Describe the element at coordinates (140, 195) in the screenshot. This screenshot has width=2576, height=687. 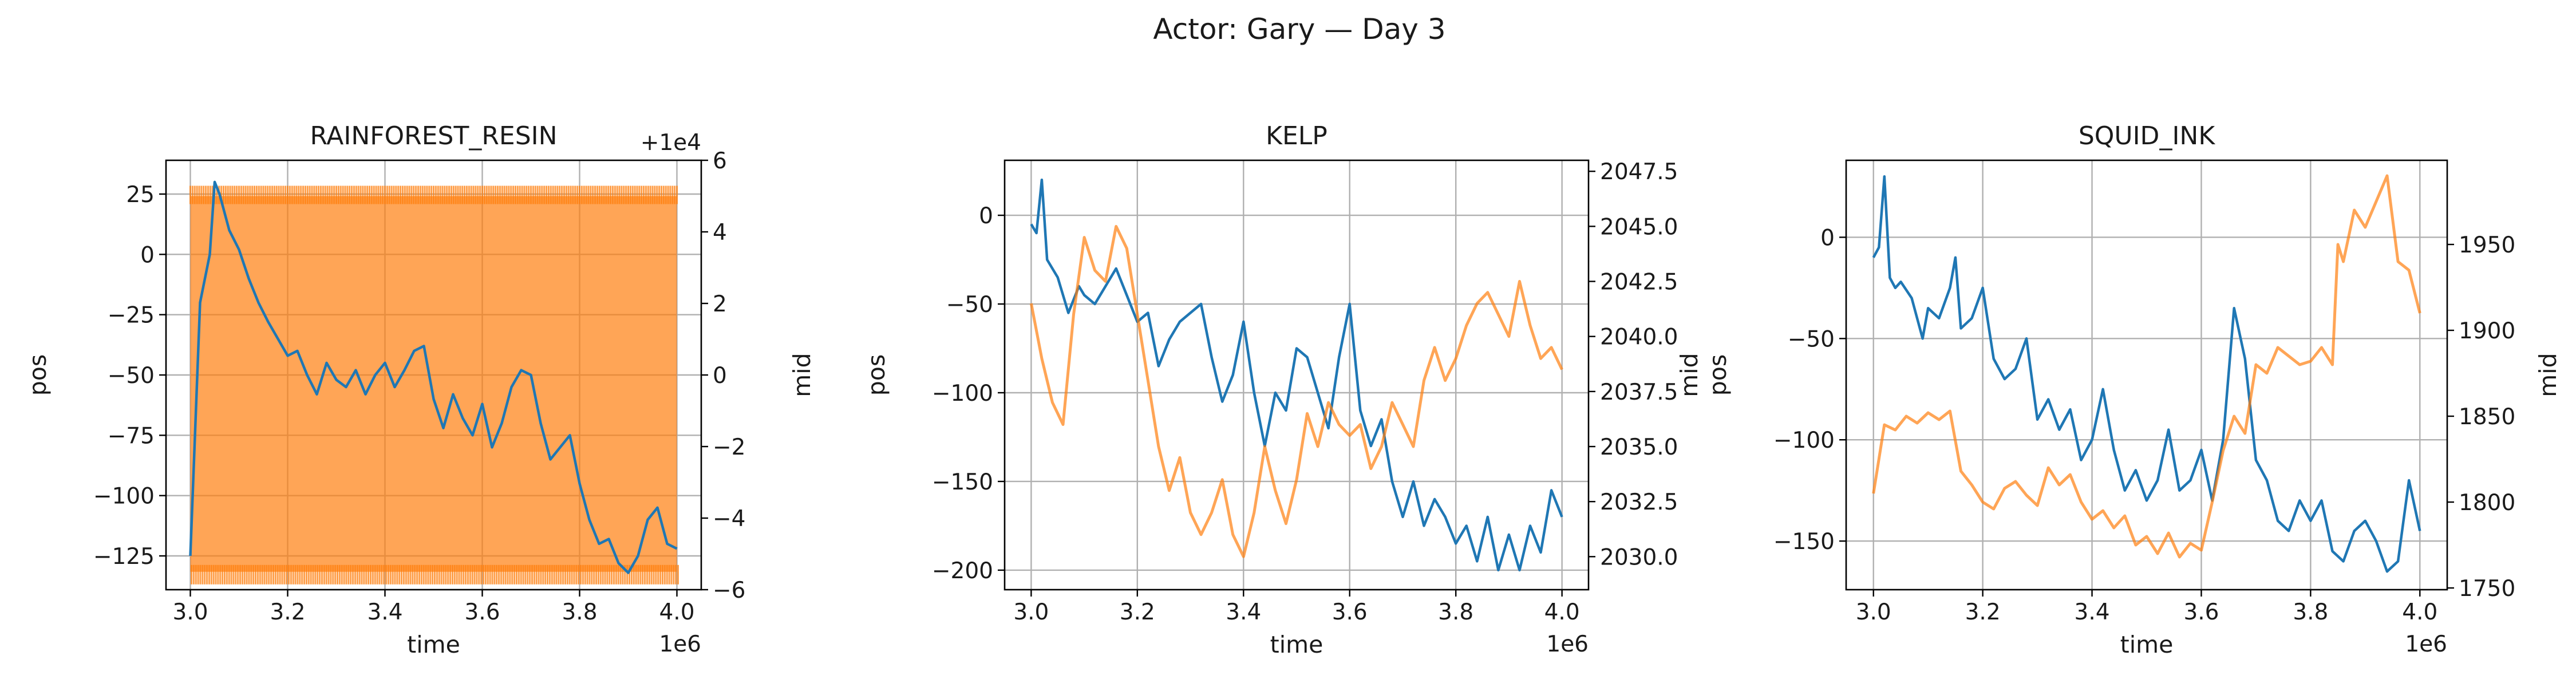
I see `y-tick-label-left: 25` at that location.